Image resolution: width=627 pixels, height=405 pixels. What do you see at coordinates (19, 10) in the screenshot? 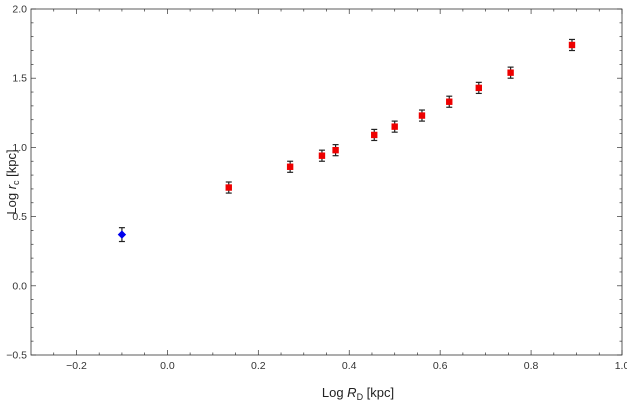
I see `y-tick-label: 2.0` at bounding box center [19, 10].